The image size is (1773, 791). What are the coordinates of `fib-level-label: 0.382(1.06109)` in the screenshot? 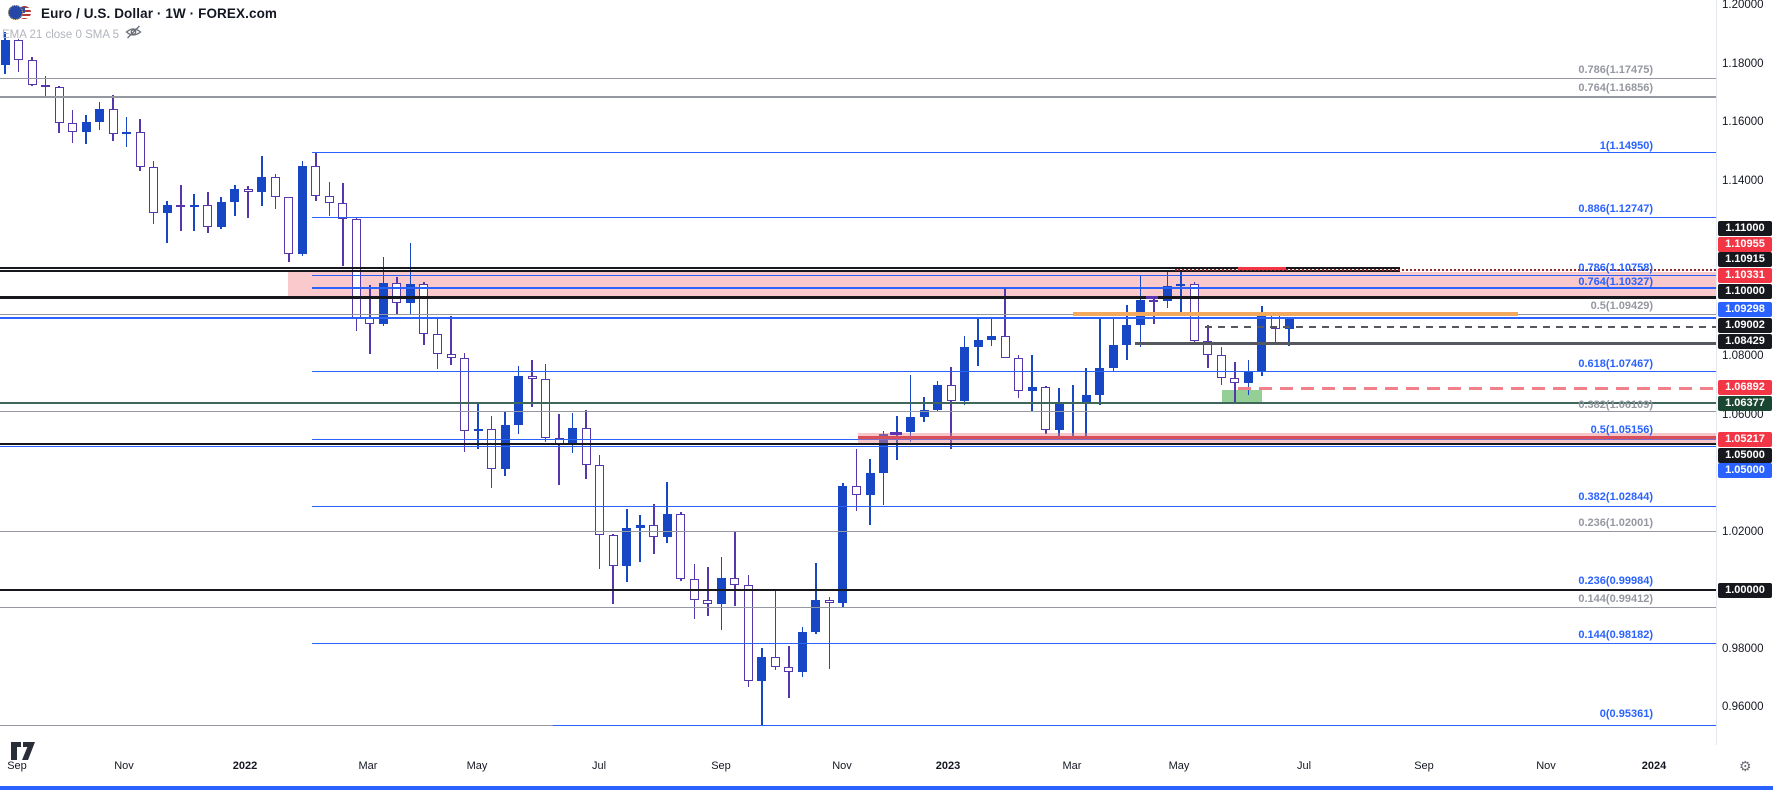 It's located at (1615, 405).